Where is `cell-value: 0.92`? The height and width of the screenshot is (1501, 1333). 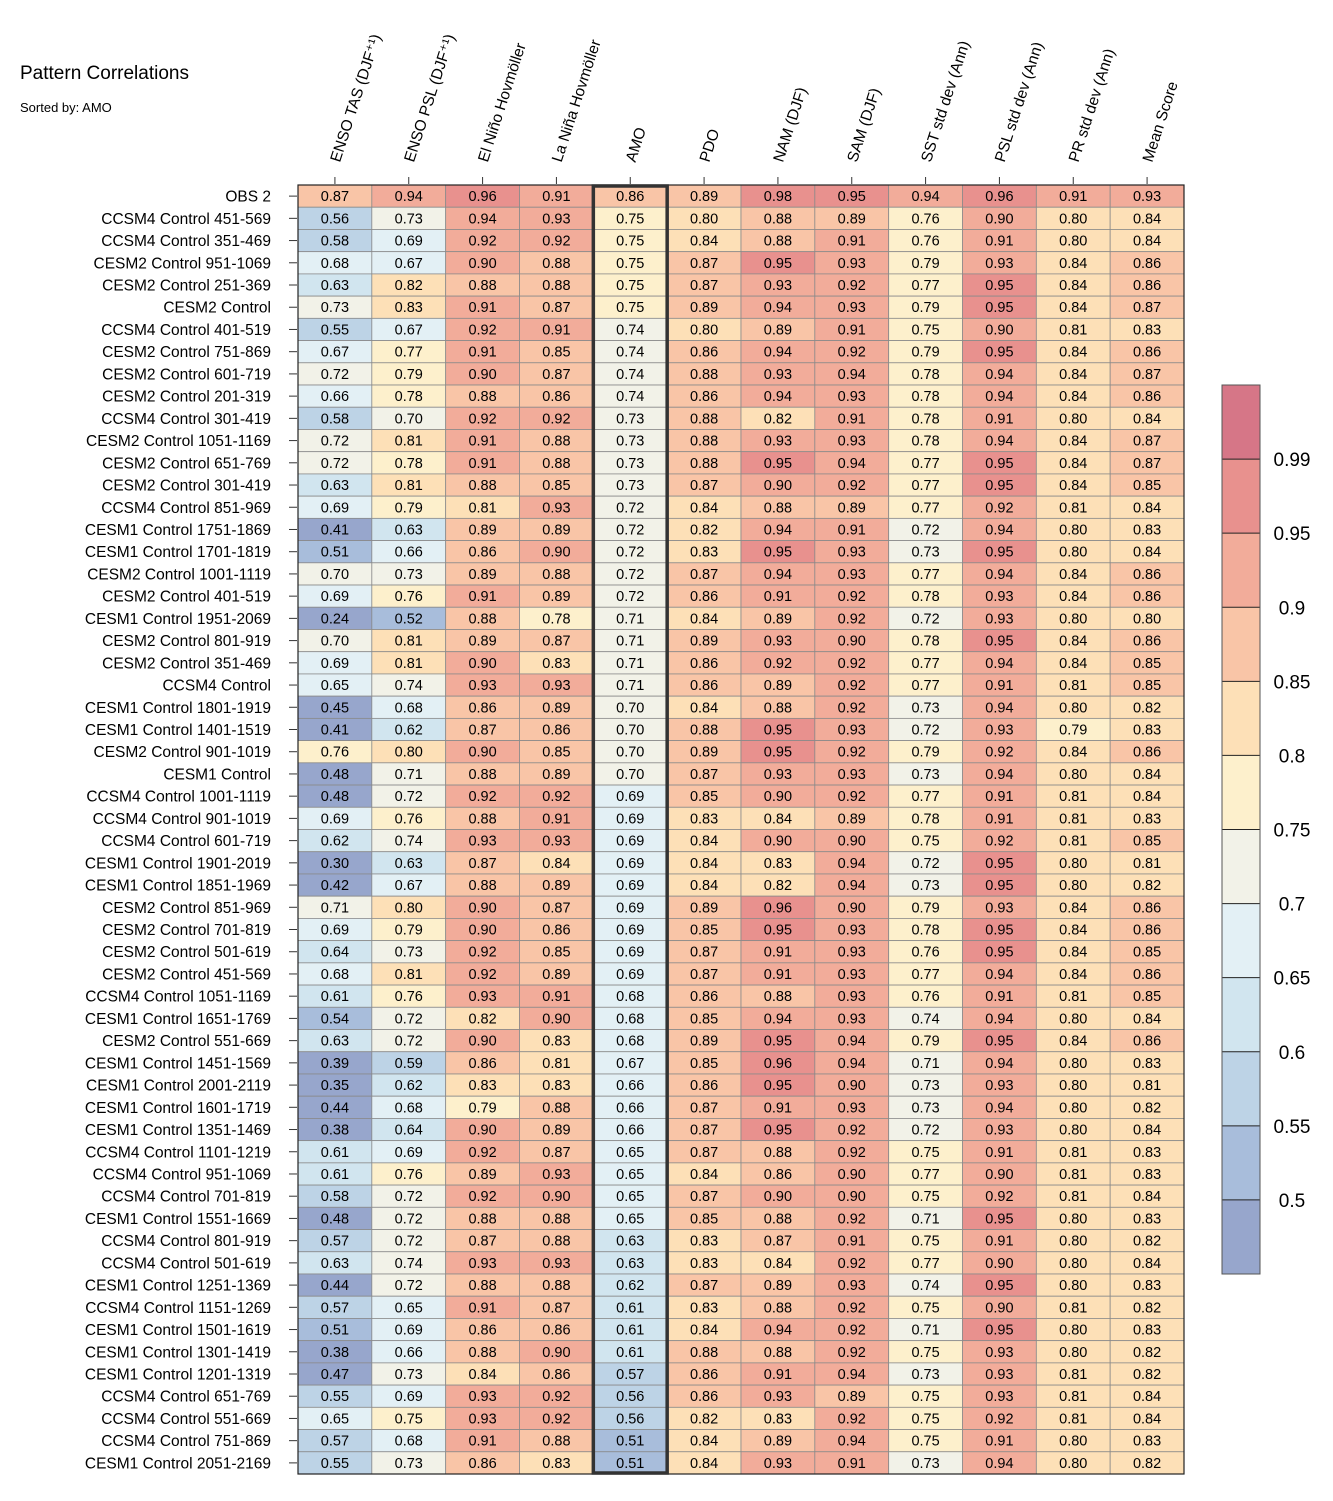 cell-value: 0.92 is located at coordinates (999, 1197).